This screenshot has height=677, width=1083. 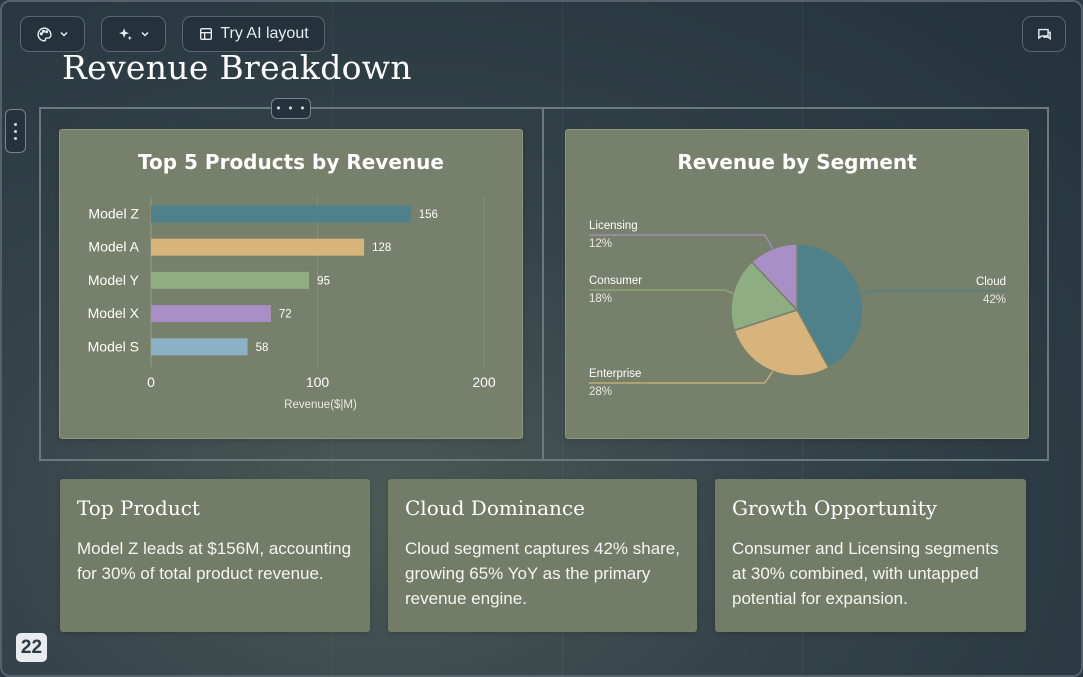 What do you see at coordinates (285, 315) in the screenshot?
I see `bar-value-label: 72` at bounding box center [285, 315].